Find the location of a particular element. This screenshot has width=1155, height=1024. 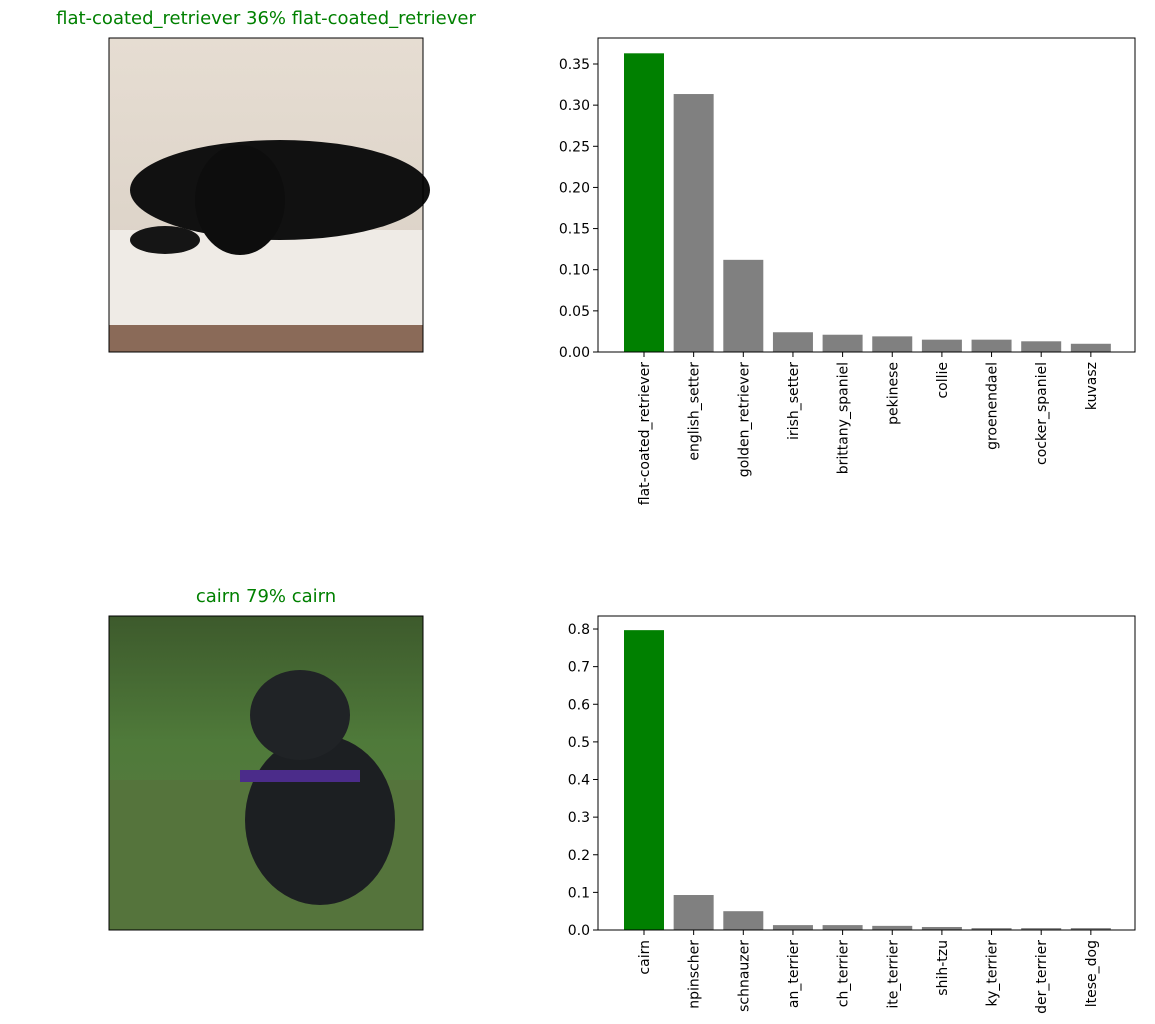

x-tick-label: collie is located at coordinates (943, 380).